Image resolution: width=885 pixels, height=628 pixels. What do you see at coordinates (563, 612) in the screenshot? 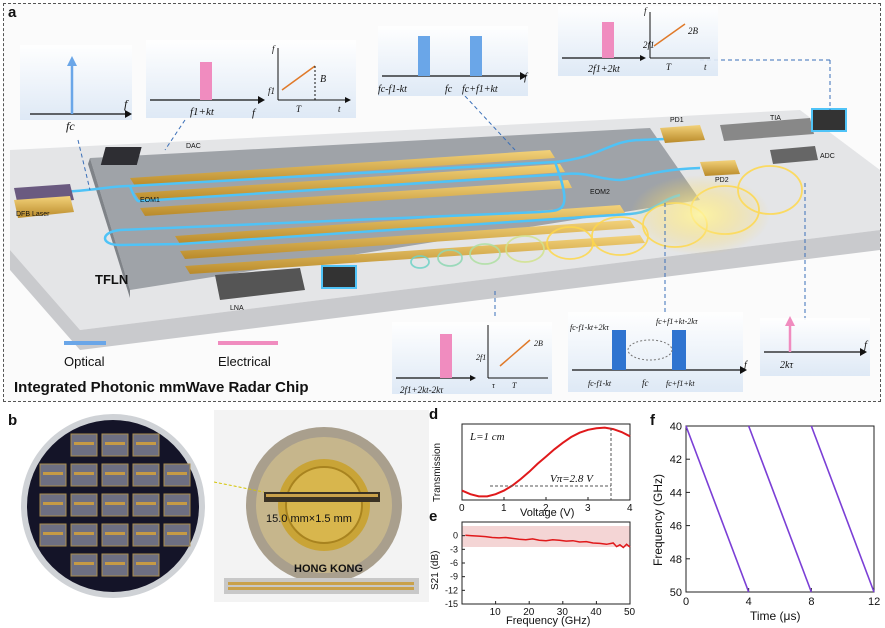
I see `chart-e-xtick-label: 30` at bounding box center [563, 612].